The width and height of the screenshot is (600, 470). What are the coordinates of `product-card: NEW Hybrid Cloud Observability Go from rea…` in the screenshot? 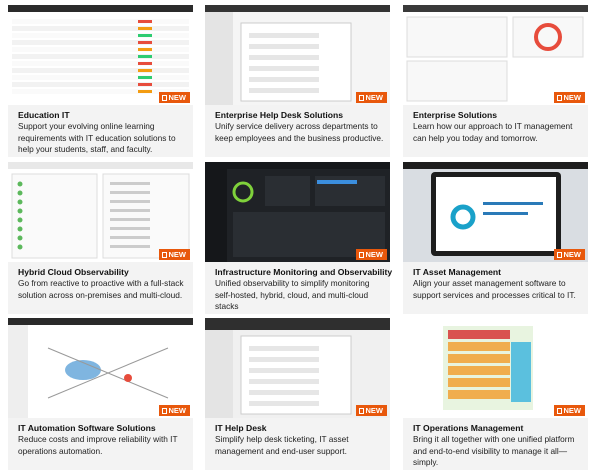 It's located at (100, 238).